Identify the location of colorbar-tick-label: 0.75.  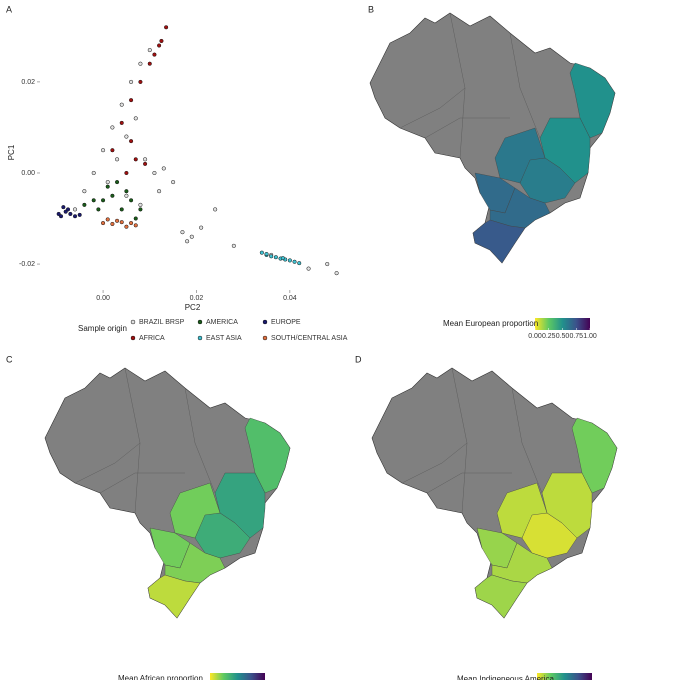
(576, 336).